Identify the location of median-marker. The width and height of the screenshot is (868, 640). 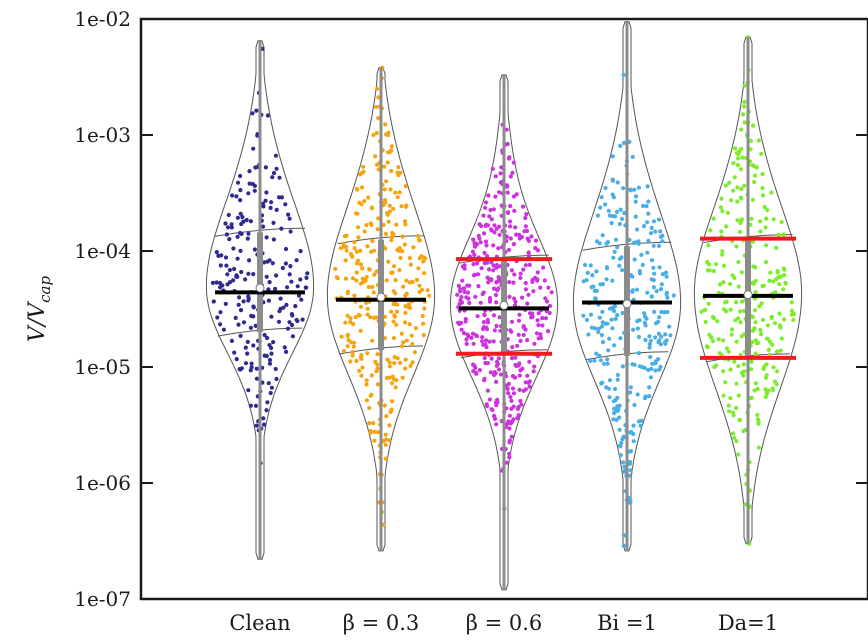
(381, 297).